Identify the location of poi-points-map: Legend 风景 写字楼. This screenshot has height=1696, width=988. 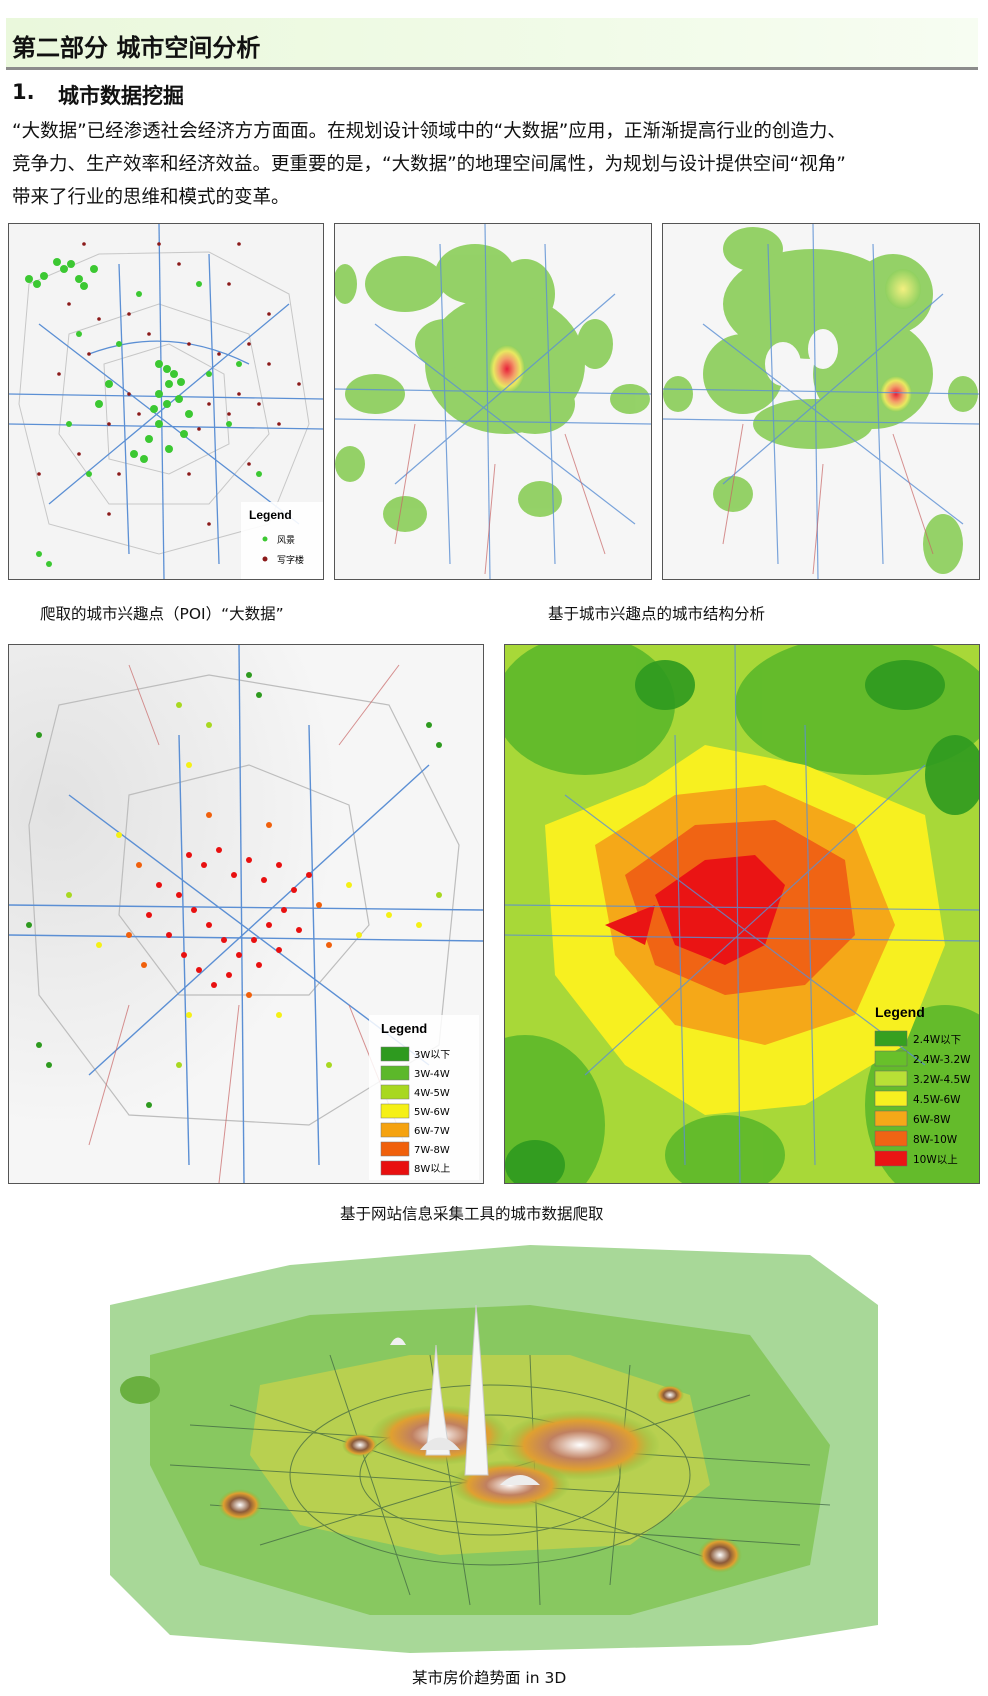
(166, 401).